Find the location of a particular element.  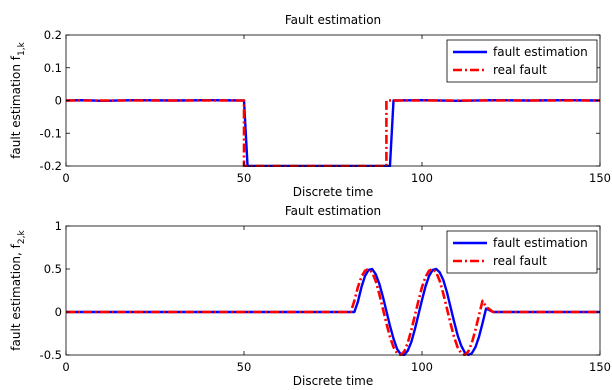

y-tick-label: 1 is located at coordinates (58, 226).